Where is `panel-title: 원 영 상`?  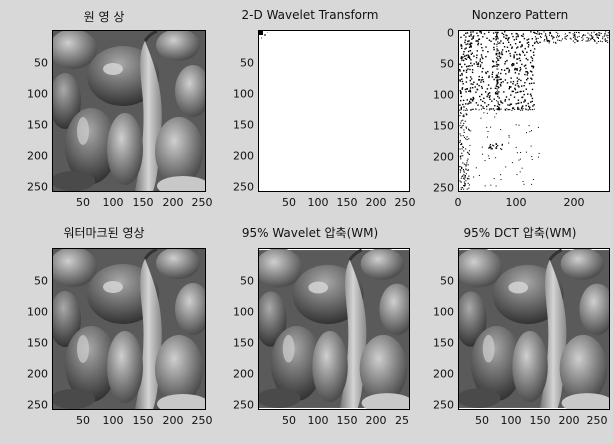 panel-title: 원 영 상 is located at coordinates (104, 17).